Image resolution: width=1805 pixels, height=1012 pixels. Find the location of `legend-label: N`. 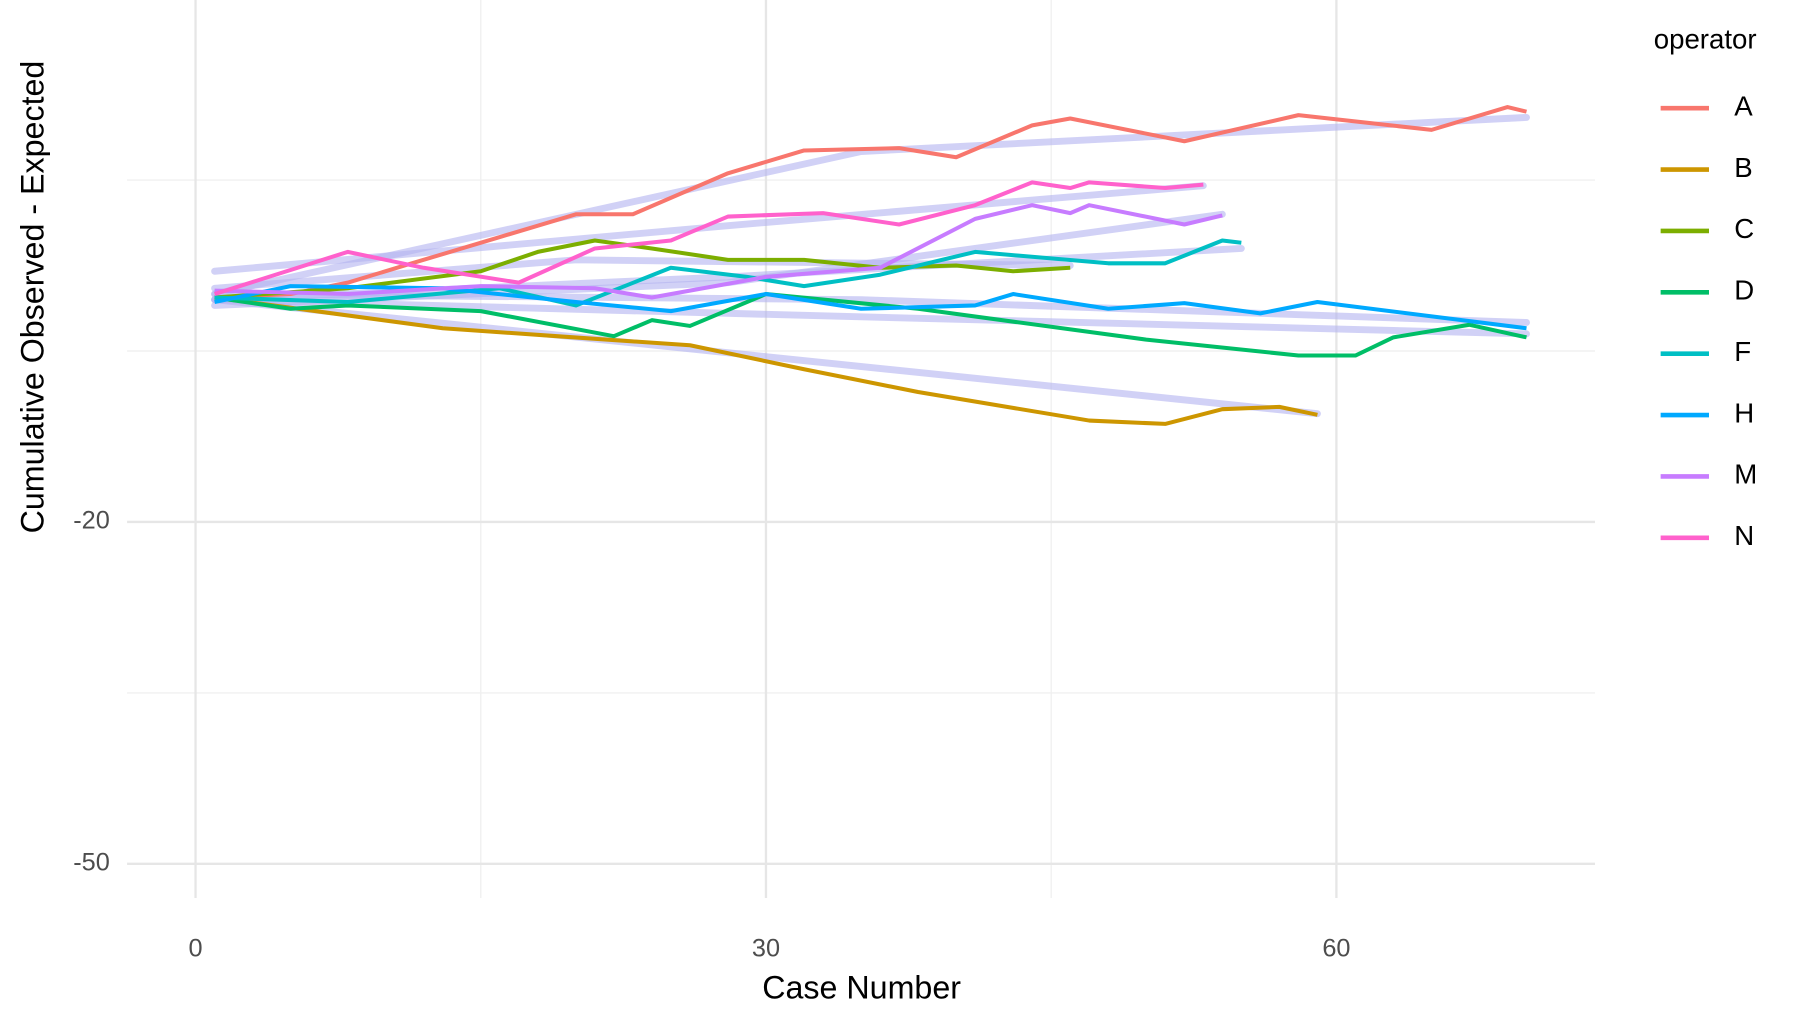

legend-label: N is located at coordinates (1744, 535).